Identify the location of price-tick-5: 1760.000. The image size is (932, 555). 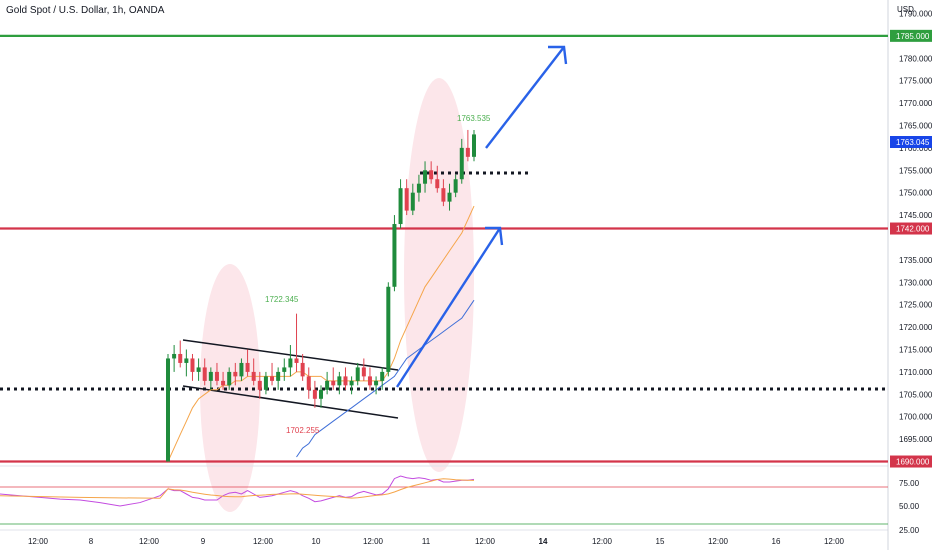
(915, 148).